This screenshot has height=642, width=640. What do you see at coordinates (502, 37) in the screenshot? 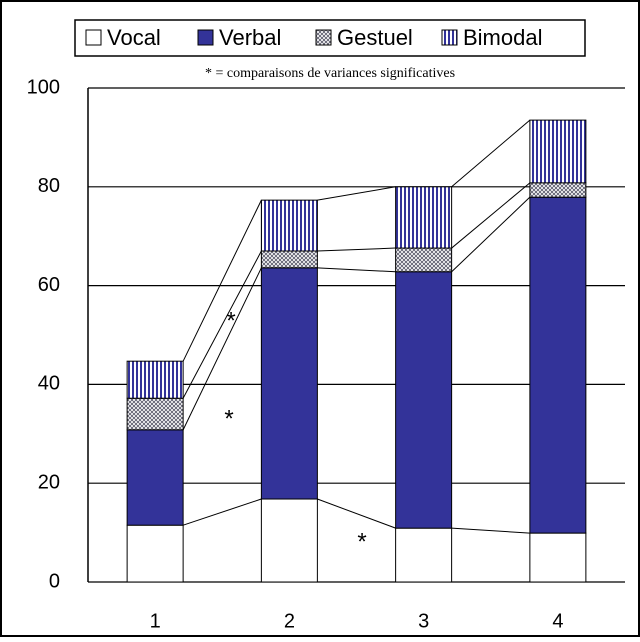
I see `legend-label: Bimodal` at bounding box center [502, 37].